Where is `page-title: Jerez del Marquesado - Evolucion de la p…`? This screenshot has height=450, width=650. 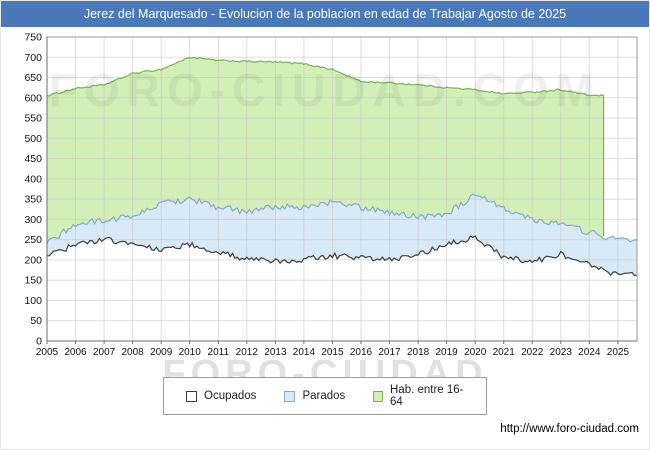 page-title: Jerez del Marquesado - Evolucion de la p… is located at coordinates (325, 14).